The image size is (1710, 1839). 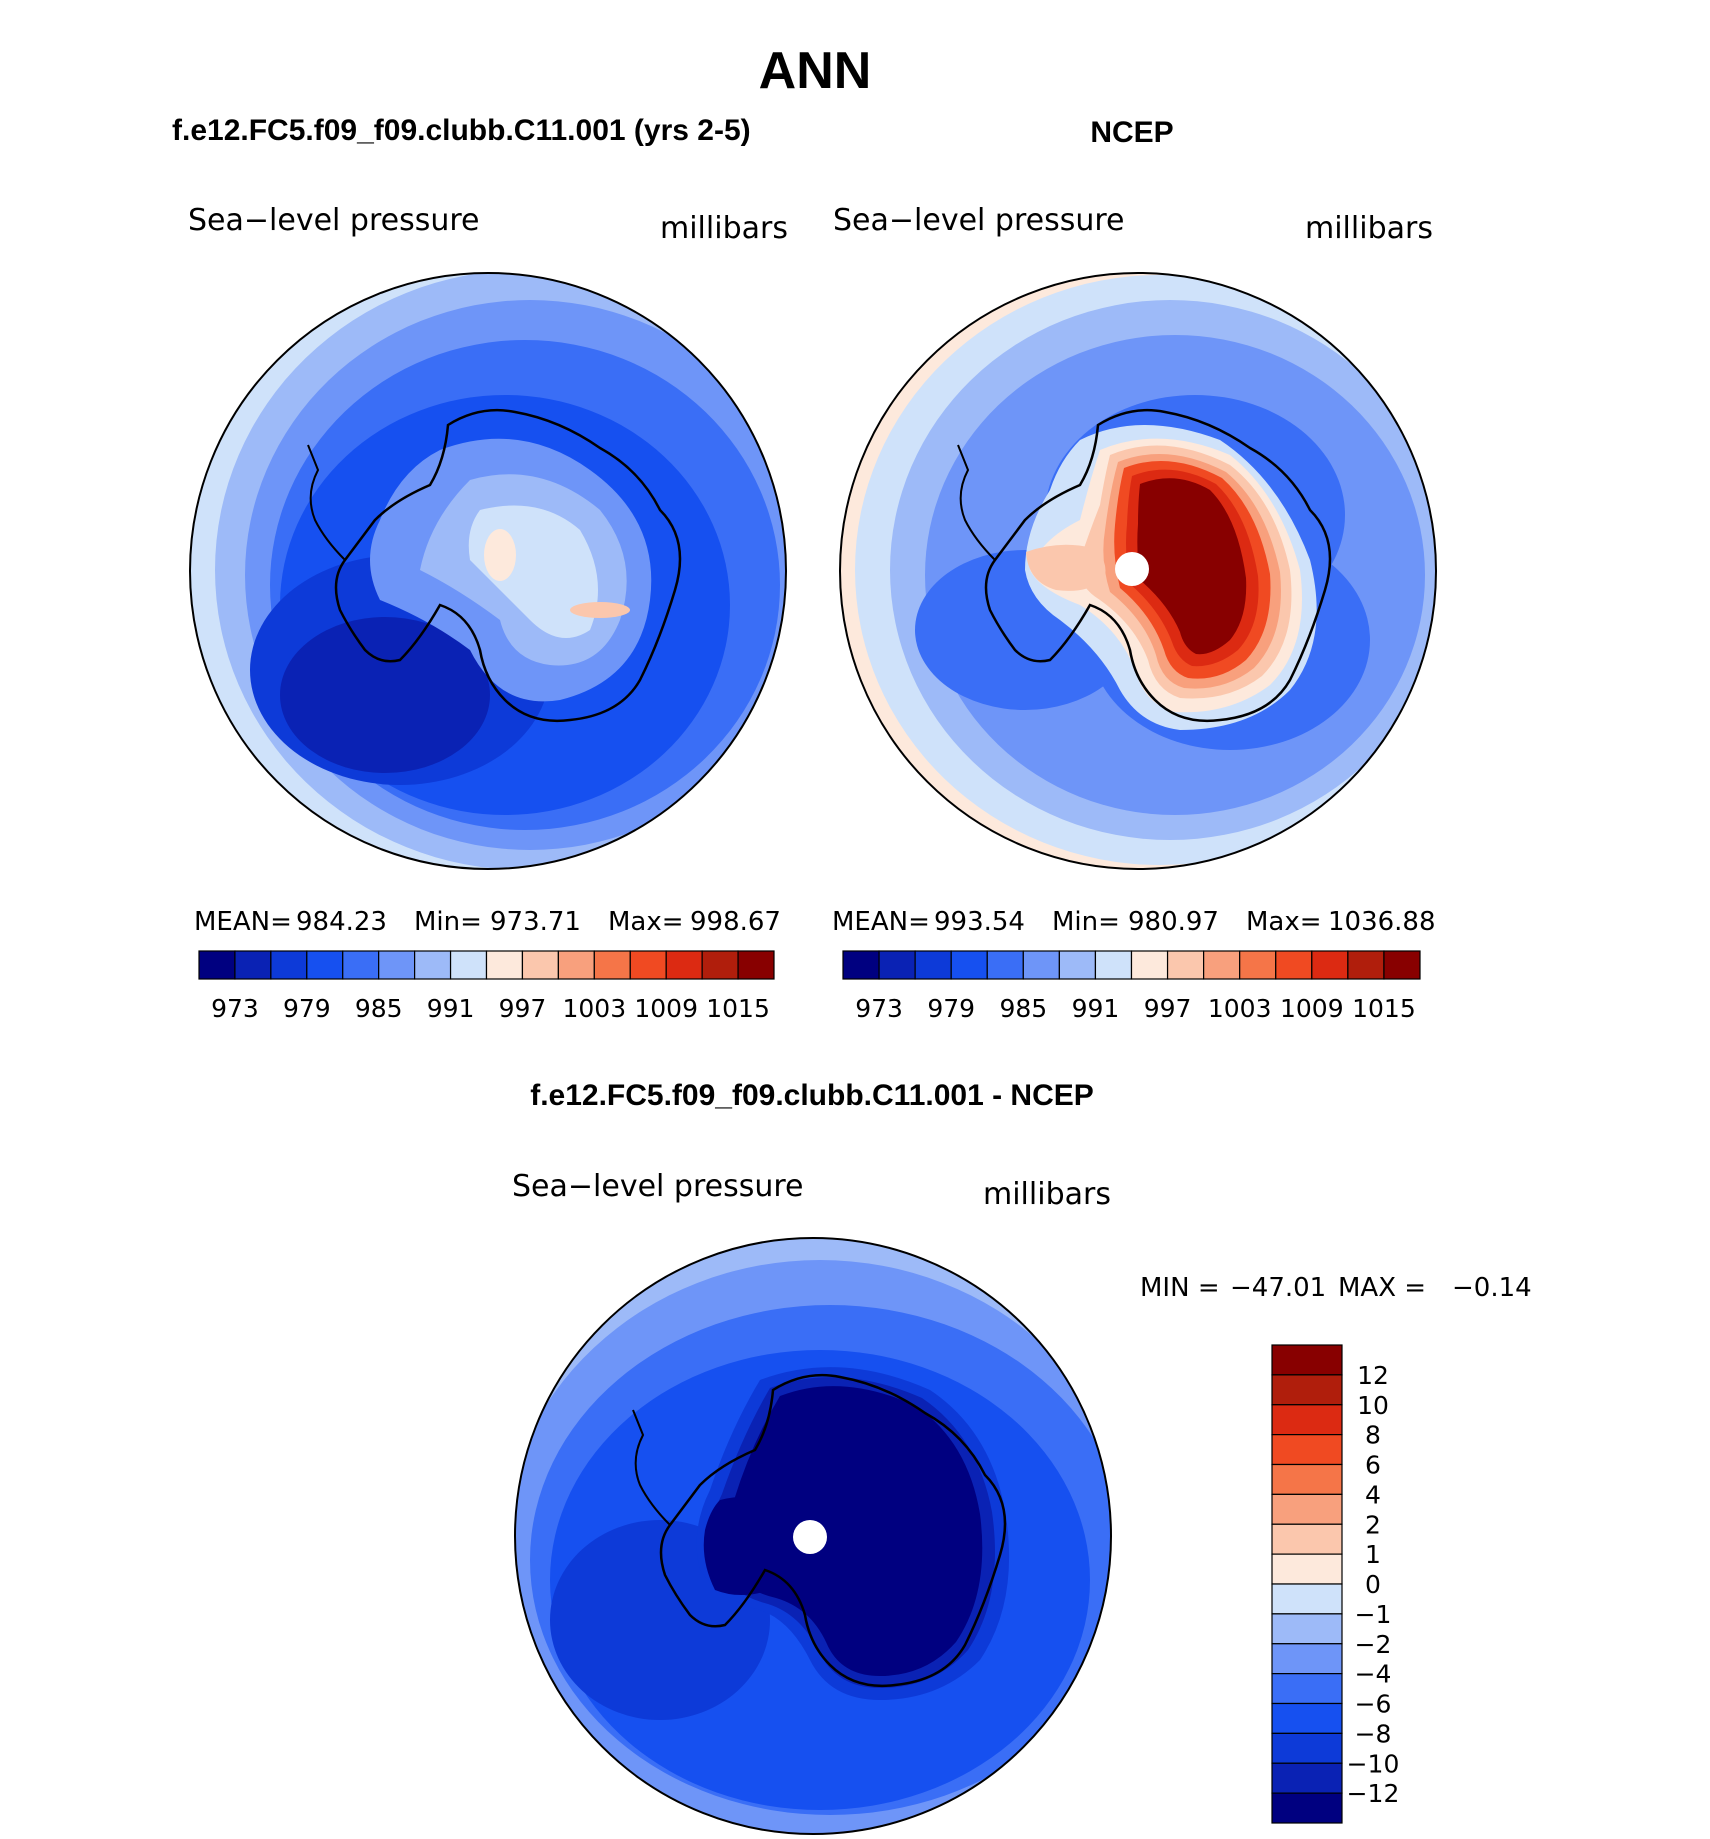 I want to click on model-coastline, so click(x=508, y=565).